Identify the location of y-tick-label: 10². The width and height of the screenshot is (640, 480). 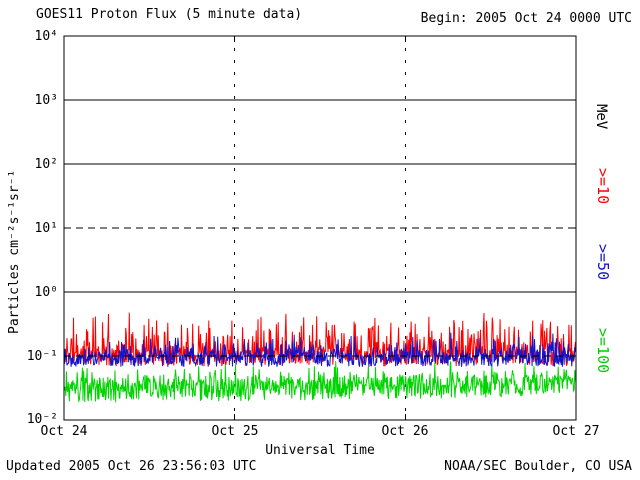
(46, 164).